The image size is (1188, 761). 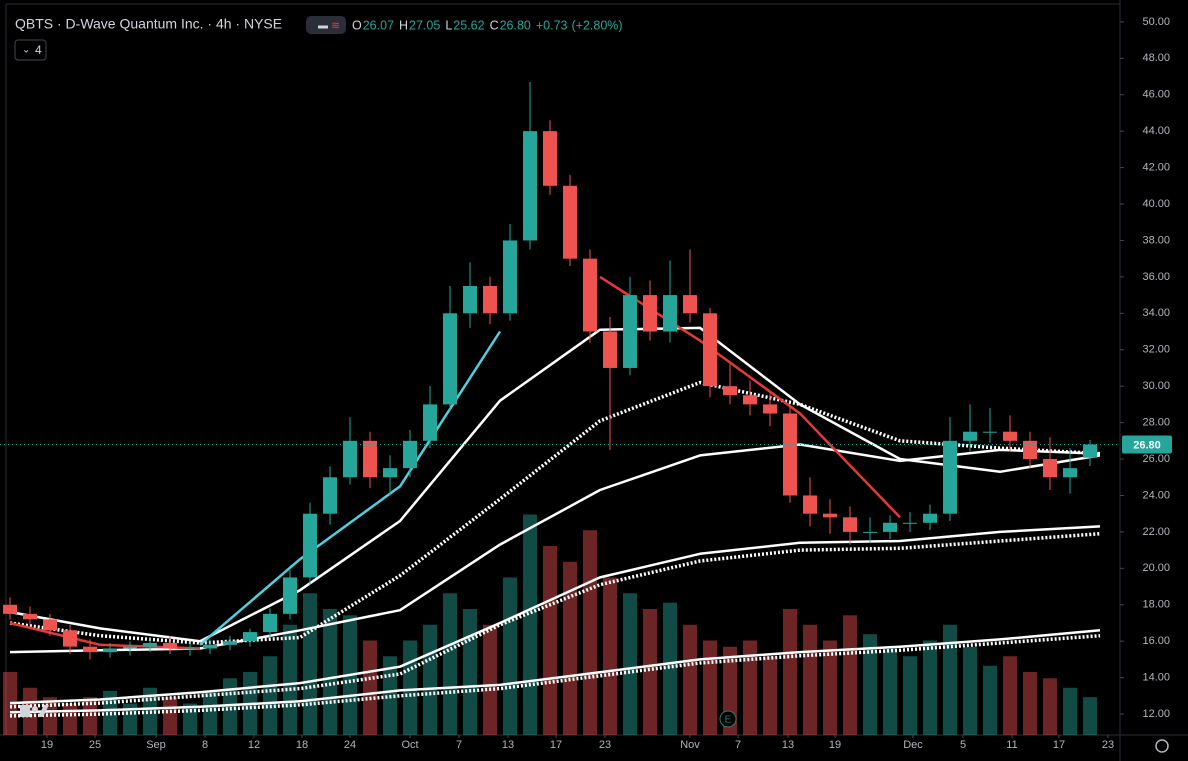 I want to click on last-price-tag, so click(x=1147, y=444).